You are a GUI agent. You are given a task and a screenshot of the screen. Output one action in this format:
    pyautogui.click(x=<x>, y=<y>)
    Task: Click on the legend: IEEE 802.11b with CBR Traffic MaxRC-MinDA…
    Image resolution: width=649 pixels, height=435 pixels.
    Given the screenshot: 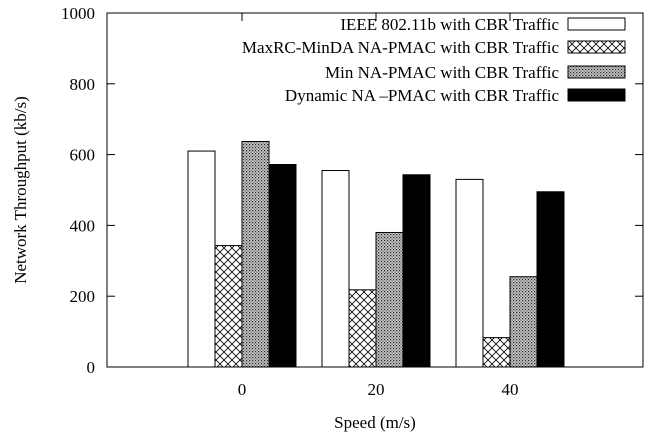 What is the action you would take?
    pyautogui.click(x=434, y=60)
    